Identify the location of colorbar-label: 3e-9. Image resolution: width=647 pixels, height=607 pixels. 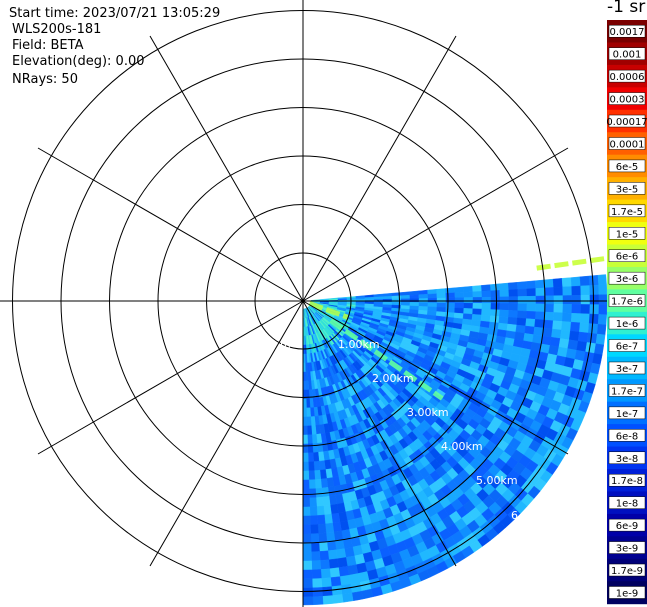
(627, 549).